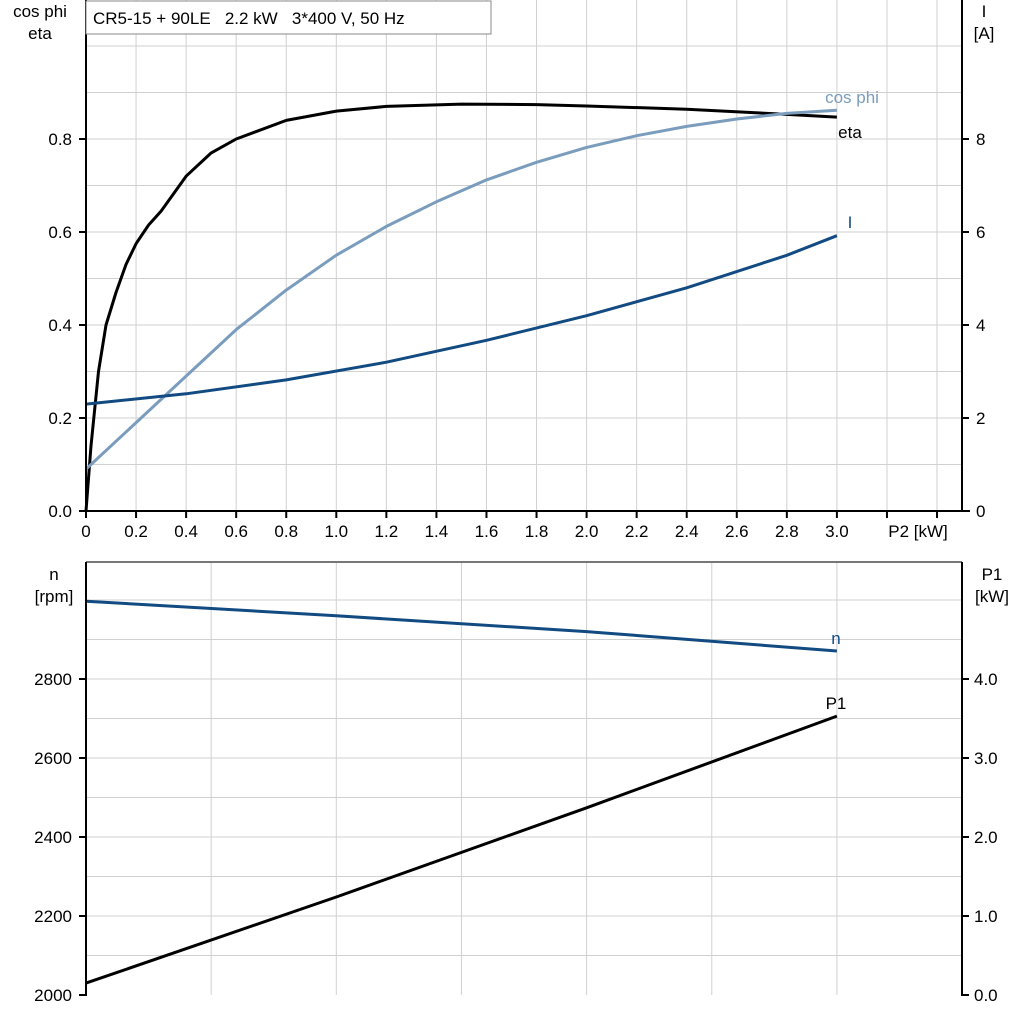  What do you see at coordinates (186, 531) in the screenshot?
I see `x-tick-label: 0.4` at bounding box center [186, 531].